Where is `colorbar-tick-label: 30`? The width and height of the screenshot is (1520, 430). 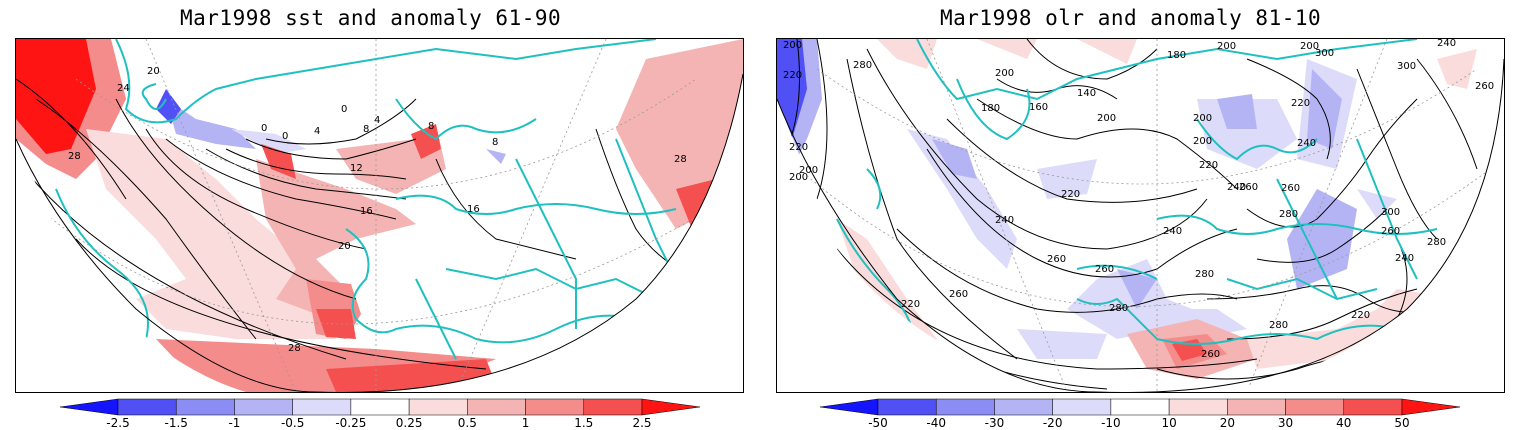
colorbar-tick-label: 30 is located at coordinates (1285, 423).